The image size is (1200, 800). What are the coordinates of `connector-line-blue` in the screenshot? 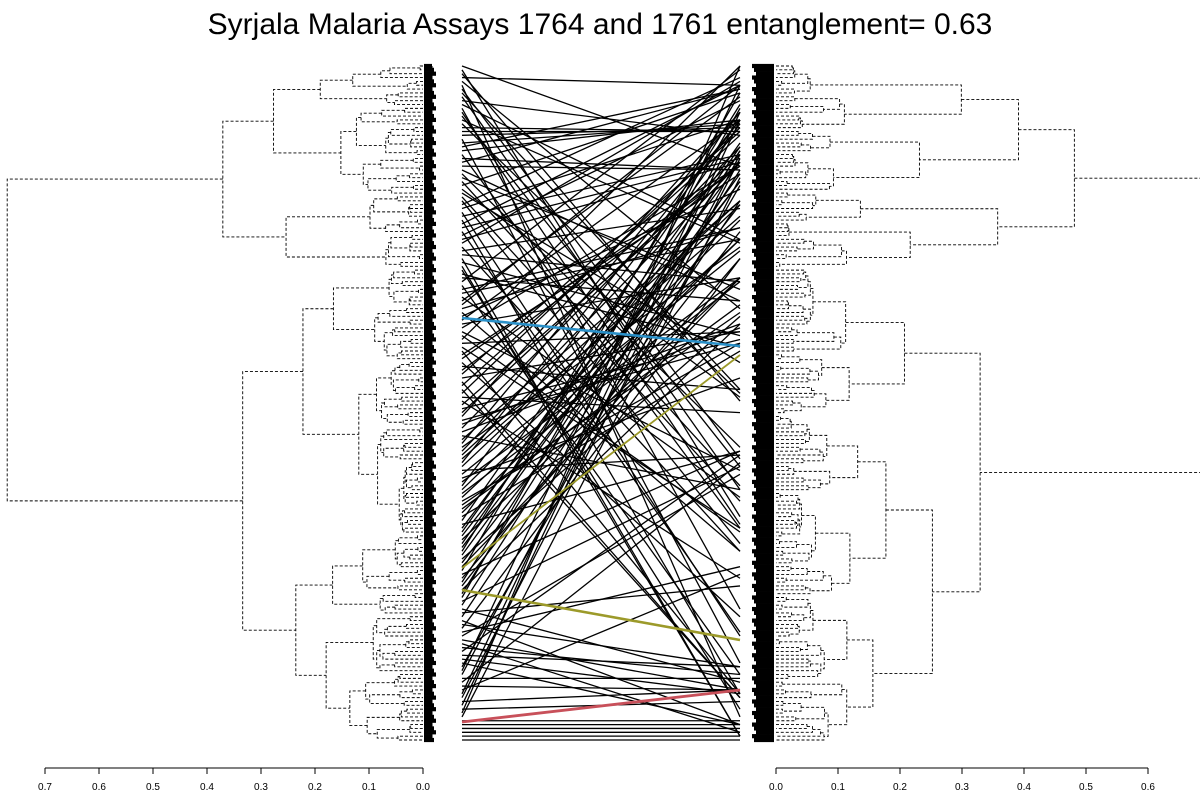 It's located at (601, 332).